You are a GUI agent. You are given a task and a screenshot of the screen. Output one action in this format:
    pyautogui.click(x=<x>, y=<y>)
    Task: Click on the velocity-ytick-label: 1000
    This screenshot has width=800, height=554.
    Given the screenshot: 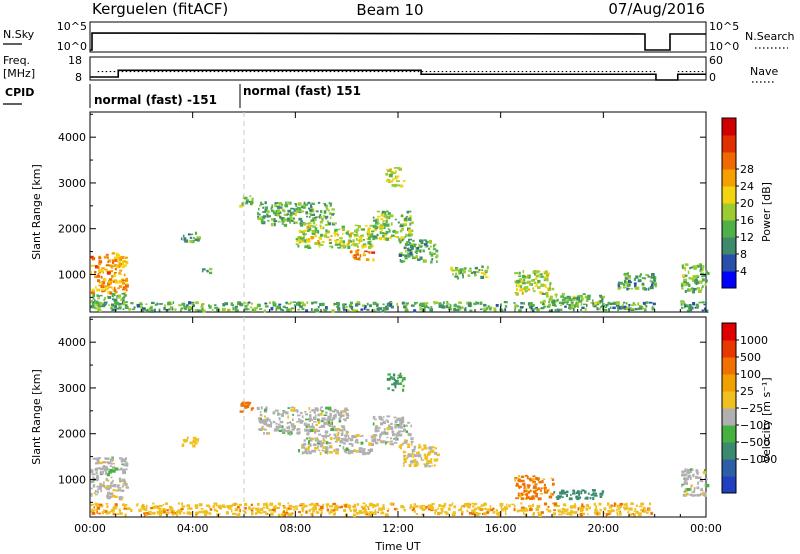 What is the action you would take?
    pyautogui.click(x=72, y=479)
    